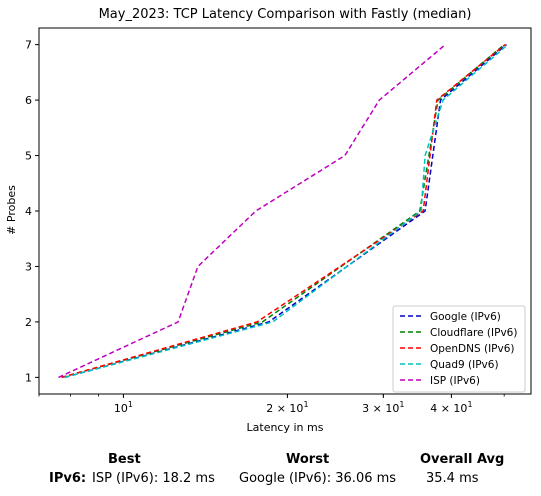 The width and height of the screenshot is (541, 496). Describe the element at coordinates (28, 377) in the screenshot. I see `y-tick-label: 1` at that location.